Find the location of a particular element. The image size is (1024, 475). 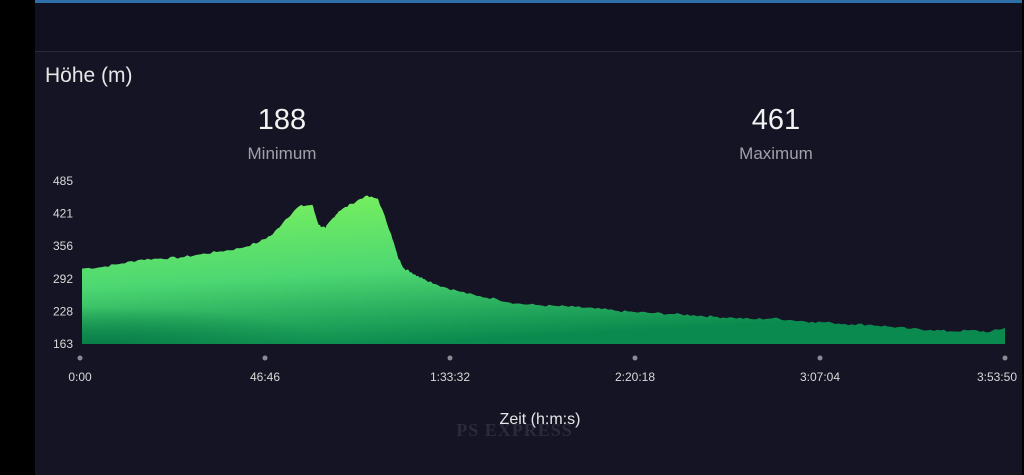

x-tick-label: 3:07:04 is located at coordinates (820, 377).